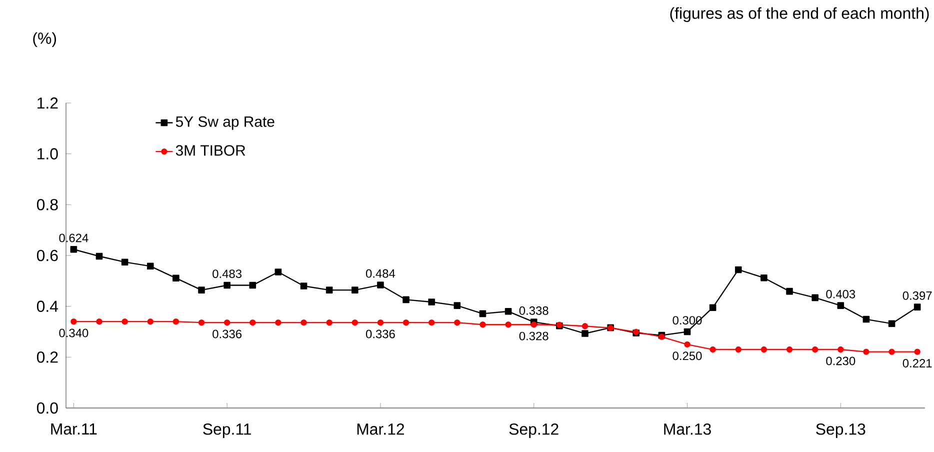  What do you see at coordinates (73, 238) in the screenshot?
I see `data-label: 0.624` at bounding box center [73, 238].